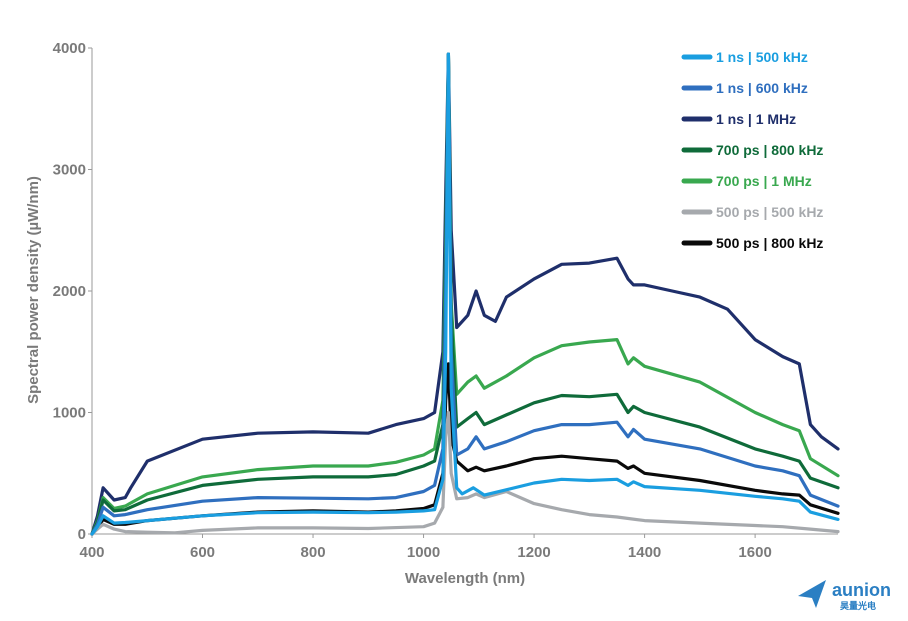  I want to click on legend-label: 1 ns | 1 MHz, so click(756, 119).